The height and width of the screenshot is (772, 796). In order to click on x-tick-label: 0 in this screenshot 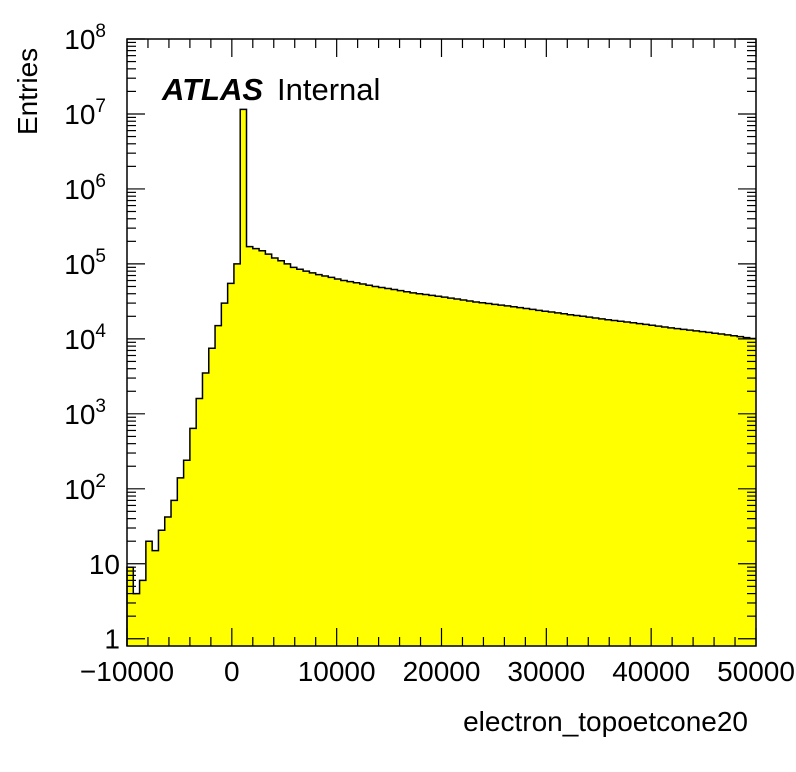, I will do `click(232, 671)`.